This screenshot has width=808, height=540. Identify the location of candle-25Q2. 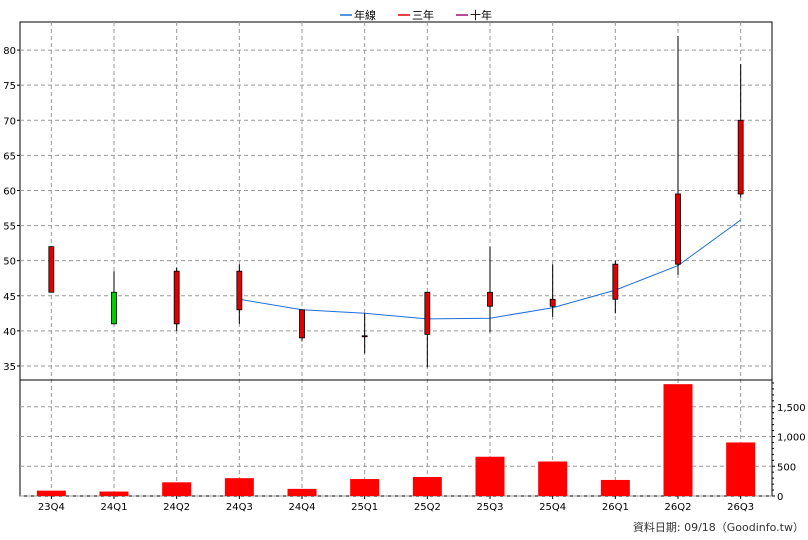
(427, 329).